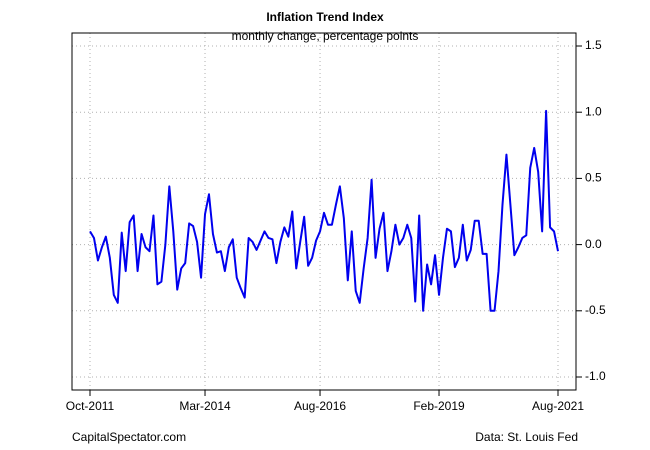  Describe the element at coordinates (593, 111) in the screenshot. I see `y-tick-label: 1.0` at that location.